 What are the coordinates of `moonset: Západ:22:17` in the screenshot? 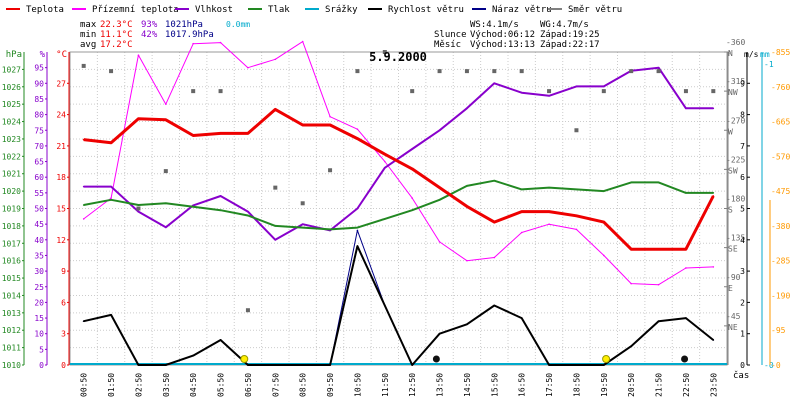 It's located at (570, 45).